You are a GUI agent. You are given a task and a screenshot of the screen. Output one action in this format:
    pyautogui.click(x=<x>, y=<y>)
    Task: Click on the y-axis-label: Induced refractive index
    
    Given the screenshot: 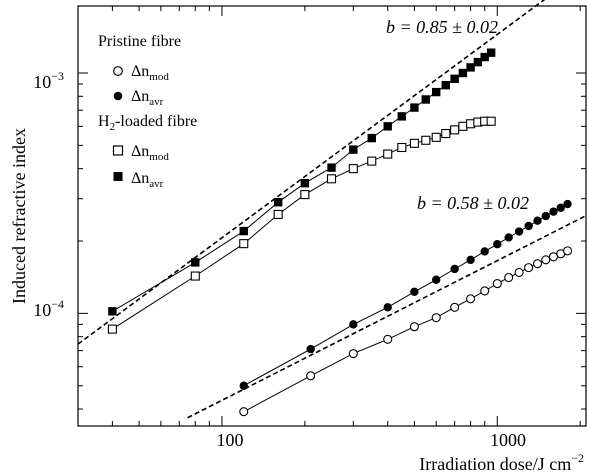 What is the action you would take?
    pyautogui.click(x=19, y=216)
    